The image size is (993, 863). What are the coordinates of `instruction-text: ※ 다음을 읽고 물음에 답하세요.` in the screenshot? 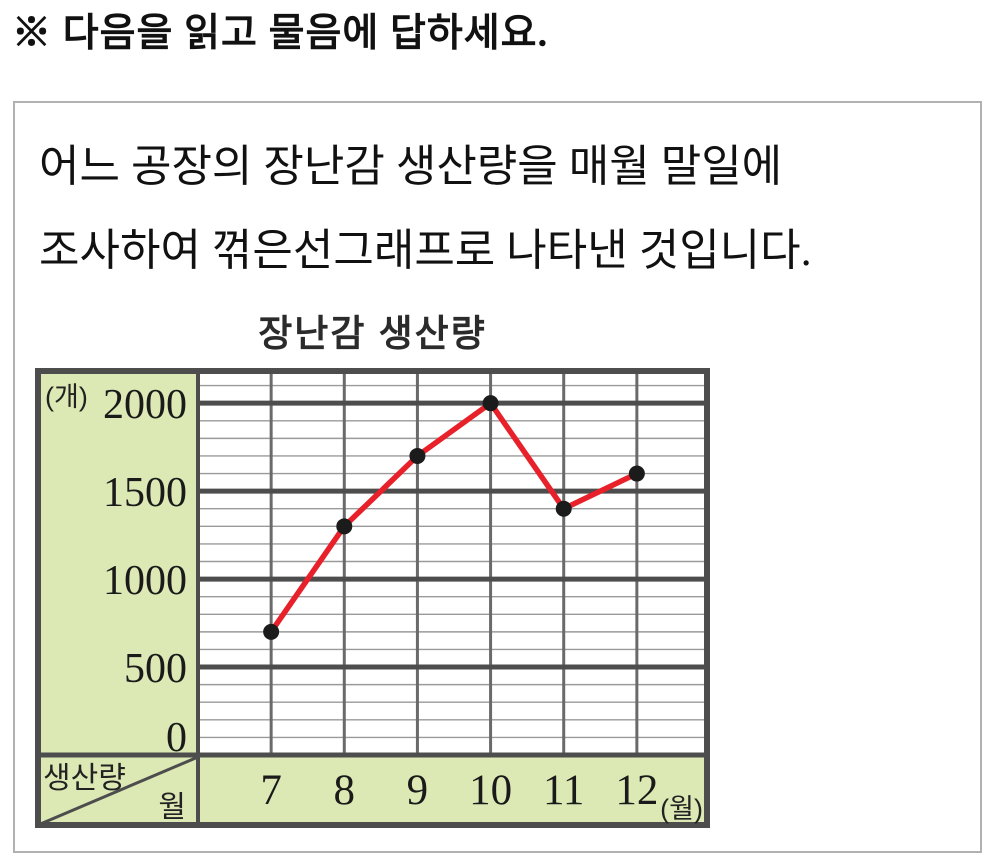 It's located at (280, 33).